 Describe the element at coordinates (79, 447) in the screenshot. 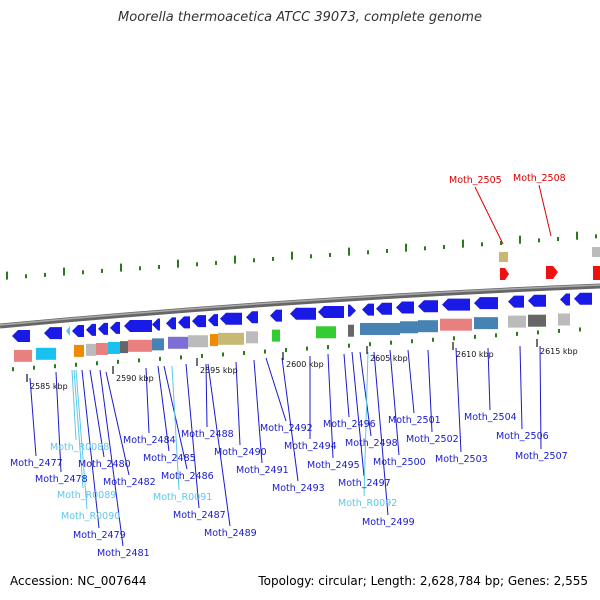

I see `gene-label: Moth_R0088` at that location.